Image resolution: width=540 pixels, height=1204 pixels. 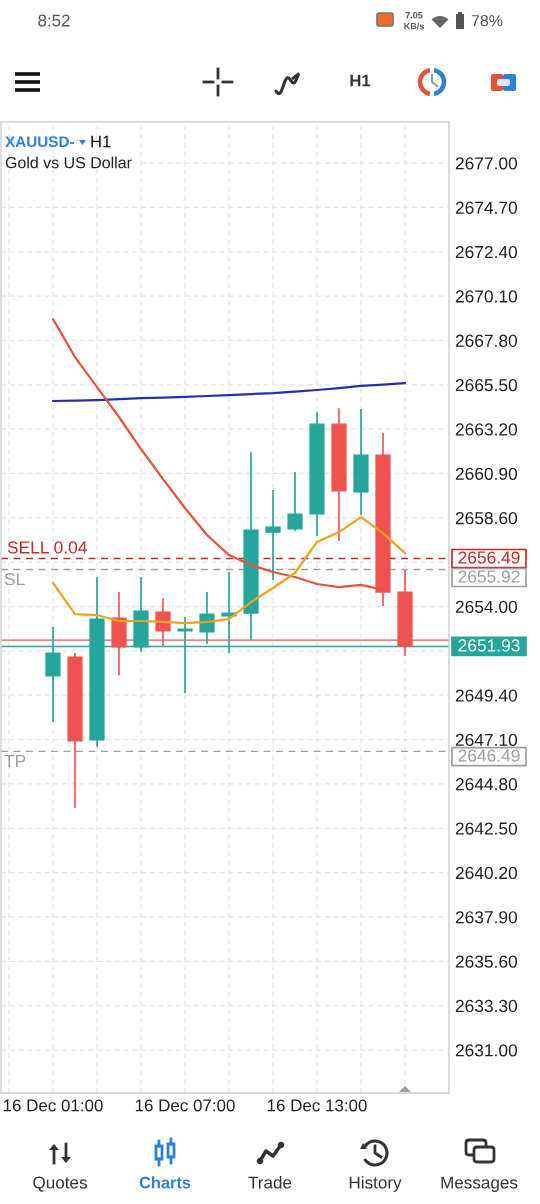 What do you see at coordinates (486, 296) in the screenshot?
I see `y-tick-label: 2670.10` at bounding box center [486, 296].